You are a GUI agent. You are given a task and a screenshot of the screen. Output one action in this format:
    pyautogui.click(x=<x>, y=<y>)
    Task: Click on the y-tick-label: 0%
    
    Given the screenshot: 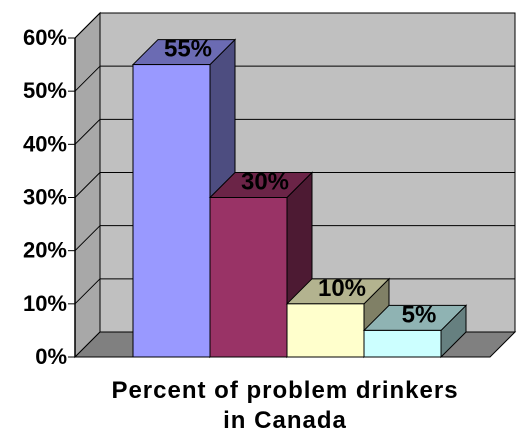 What is the action you would take?
    pyautogui.click(x=51, y=356)
    